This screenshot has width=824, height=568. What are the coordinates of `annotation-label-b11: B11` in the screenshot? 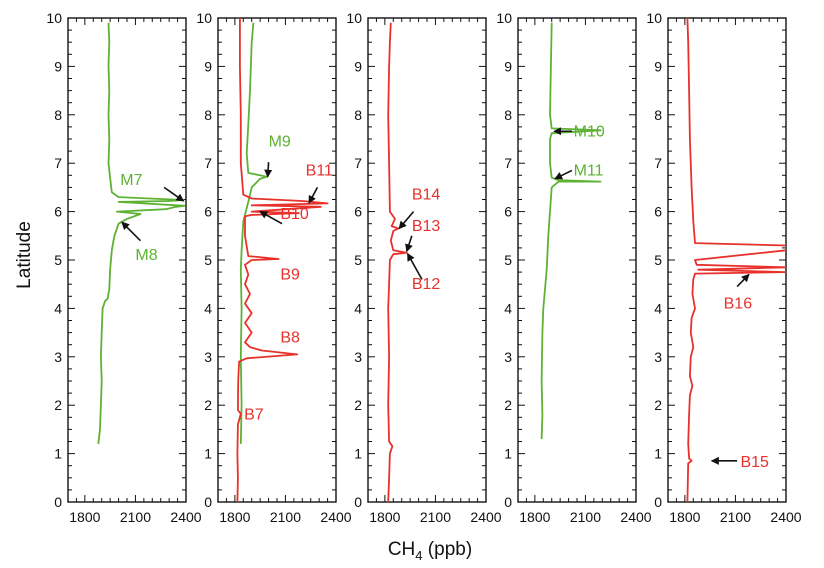 It's located at (319, 170).